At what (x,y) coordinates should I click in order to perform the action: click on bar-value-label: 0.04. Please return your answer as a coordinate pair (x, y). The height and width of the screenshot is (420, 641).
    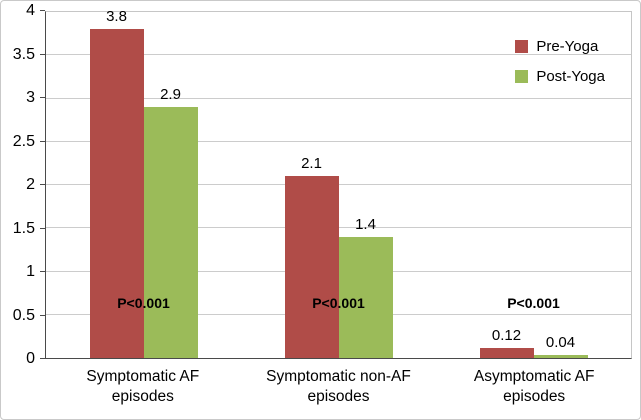
    Looking at the image, I should click on (560, 342).